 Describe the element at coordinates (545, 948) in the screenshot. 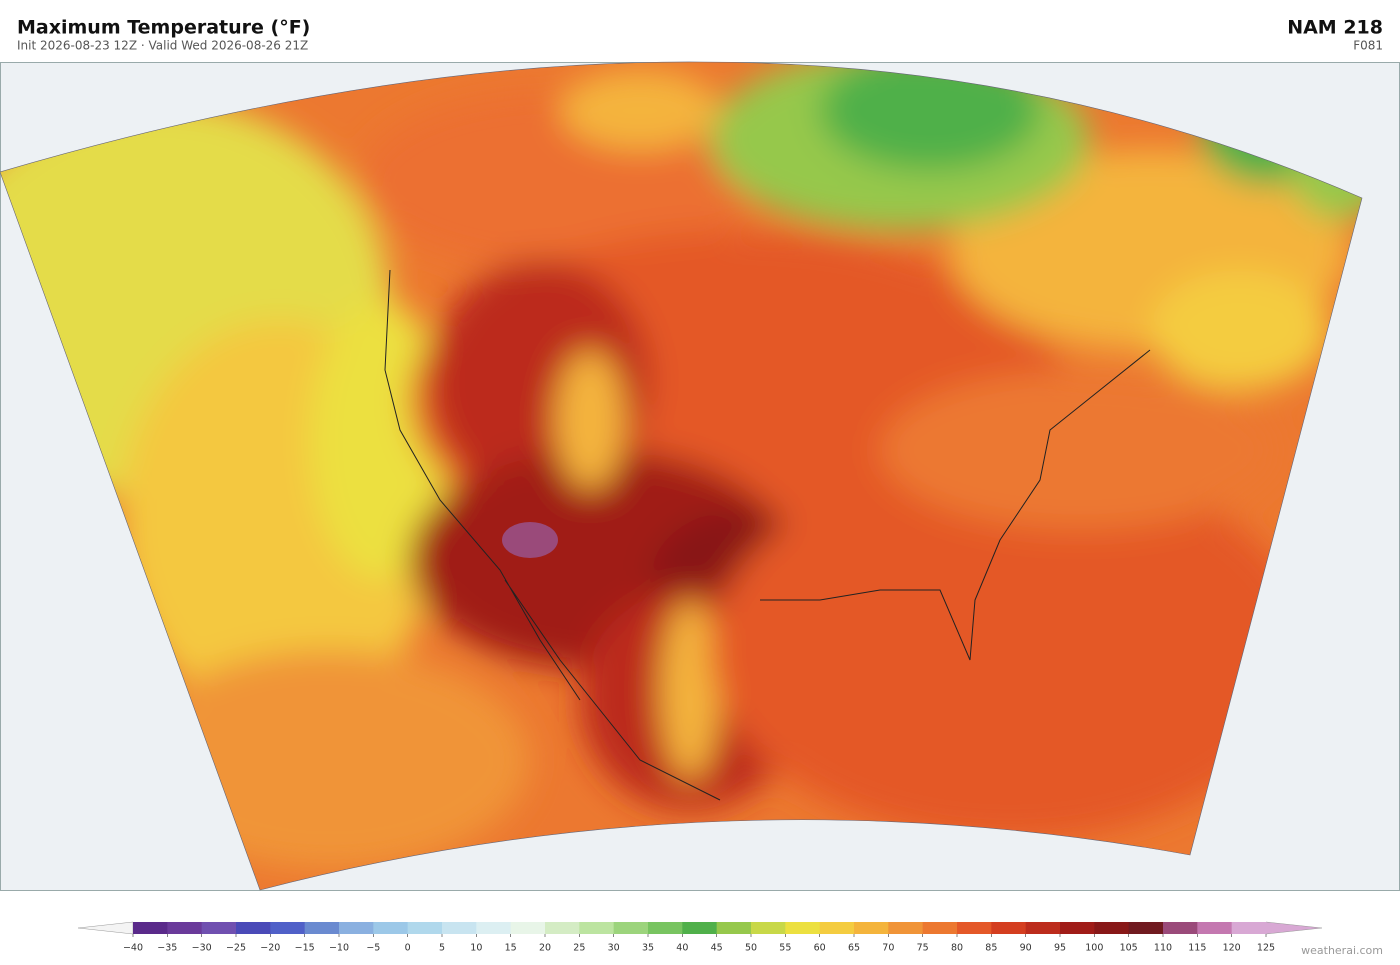

I see `colorbar-tick-label: 20` at that location.